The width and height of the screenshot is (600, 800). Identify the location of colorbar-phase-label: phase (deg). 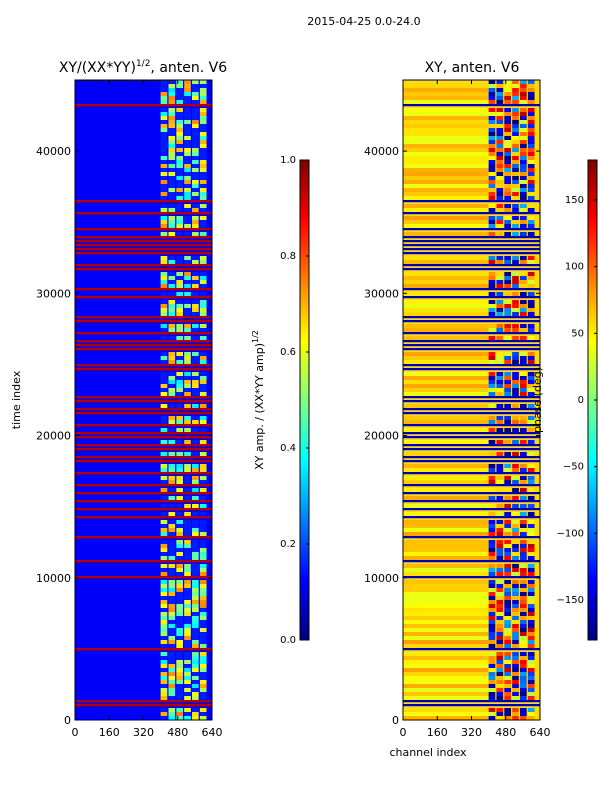
(537, 400).